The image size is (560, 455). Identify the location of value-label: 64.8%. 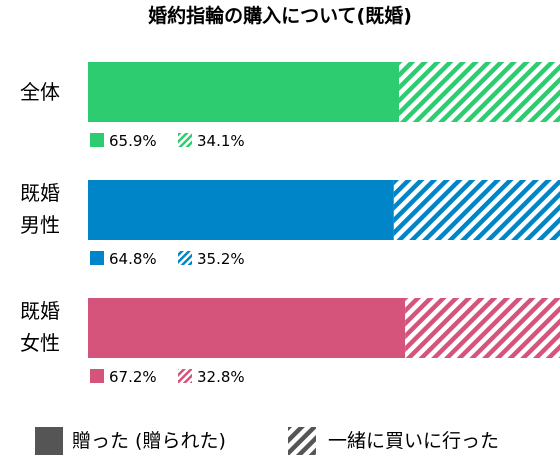
(133, 259).